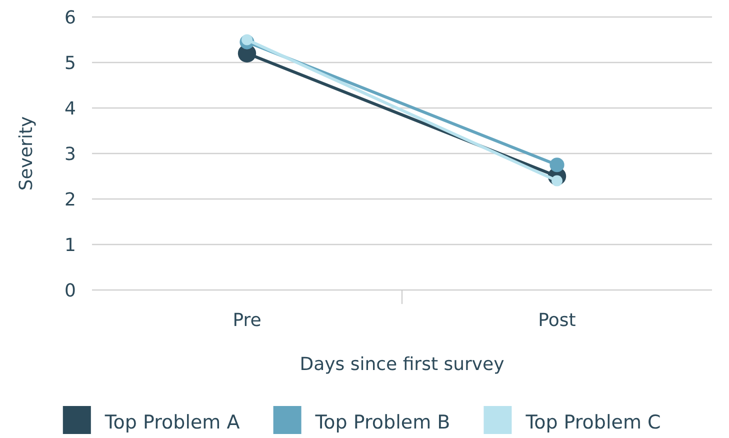 This screenshot has width=729, height=438. I want to click on y-axis-title: Severity, so click(26, 153).